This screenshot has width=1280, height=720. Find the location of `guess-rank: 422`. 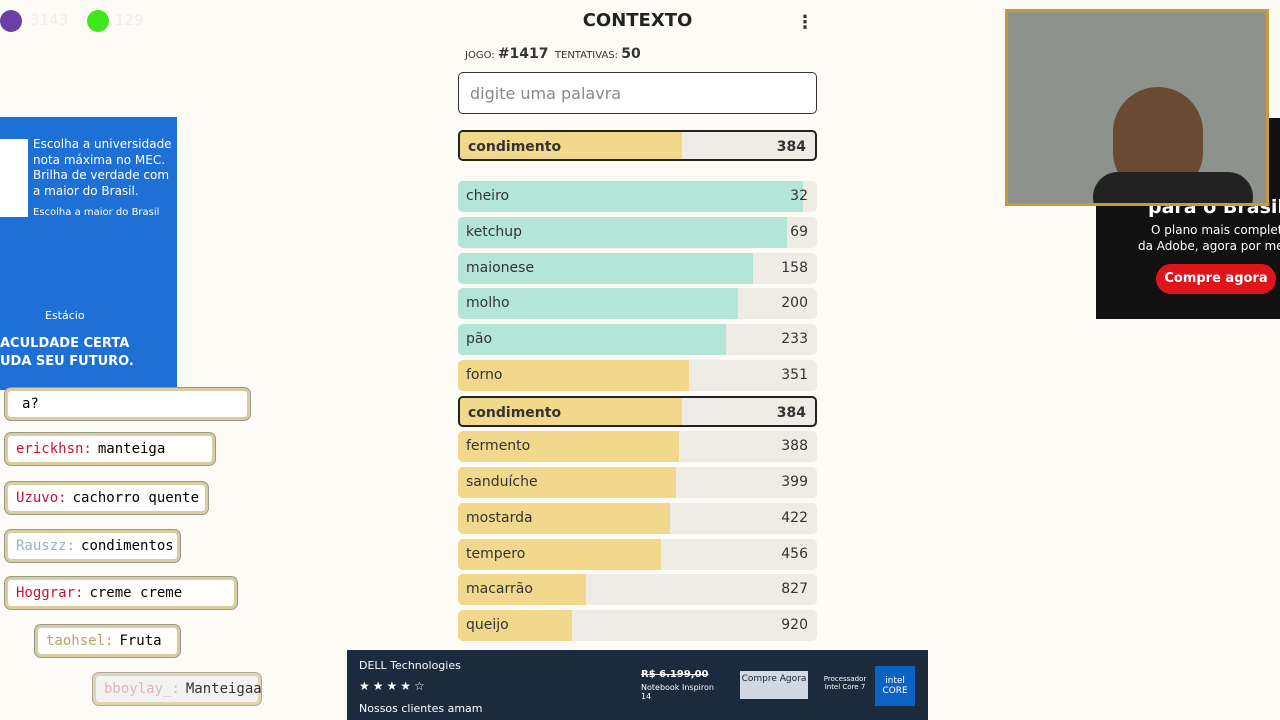

guess-rank: 422 is located at coordinates (794, 517).